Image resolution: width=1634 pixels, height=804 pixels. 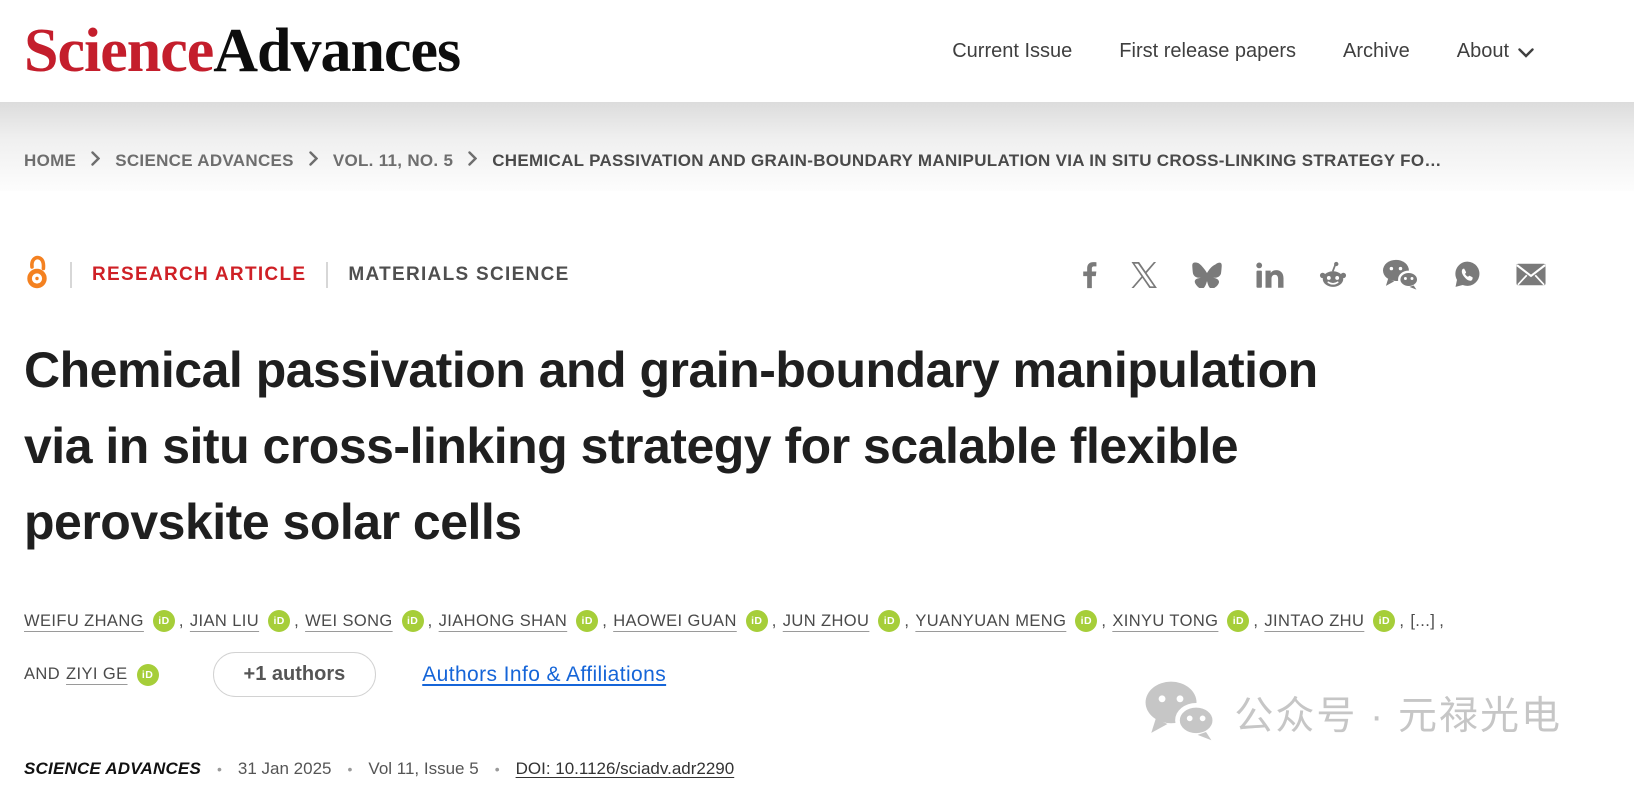 What do you see at coordinates (785, 274) in the screenshot?
I see `kicker-row: RESEARCH ARTICLE MATERIALS SCIENCE` at bounding box center [785, 274].